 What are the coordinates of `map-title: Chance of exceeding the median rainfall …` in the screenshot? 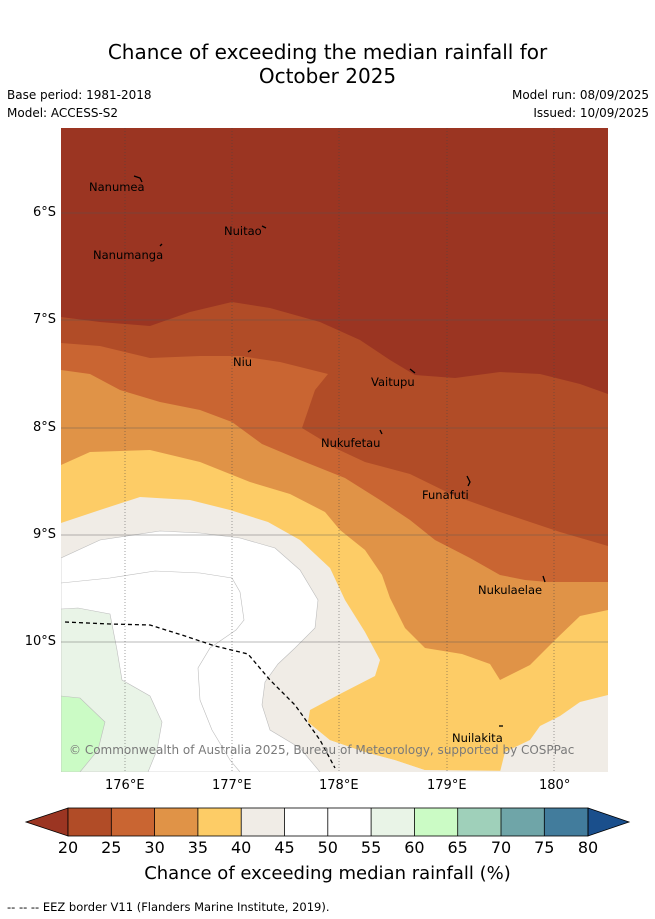 It's located at (327, 64).